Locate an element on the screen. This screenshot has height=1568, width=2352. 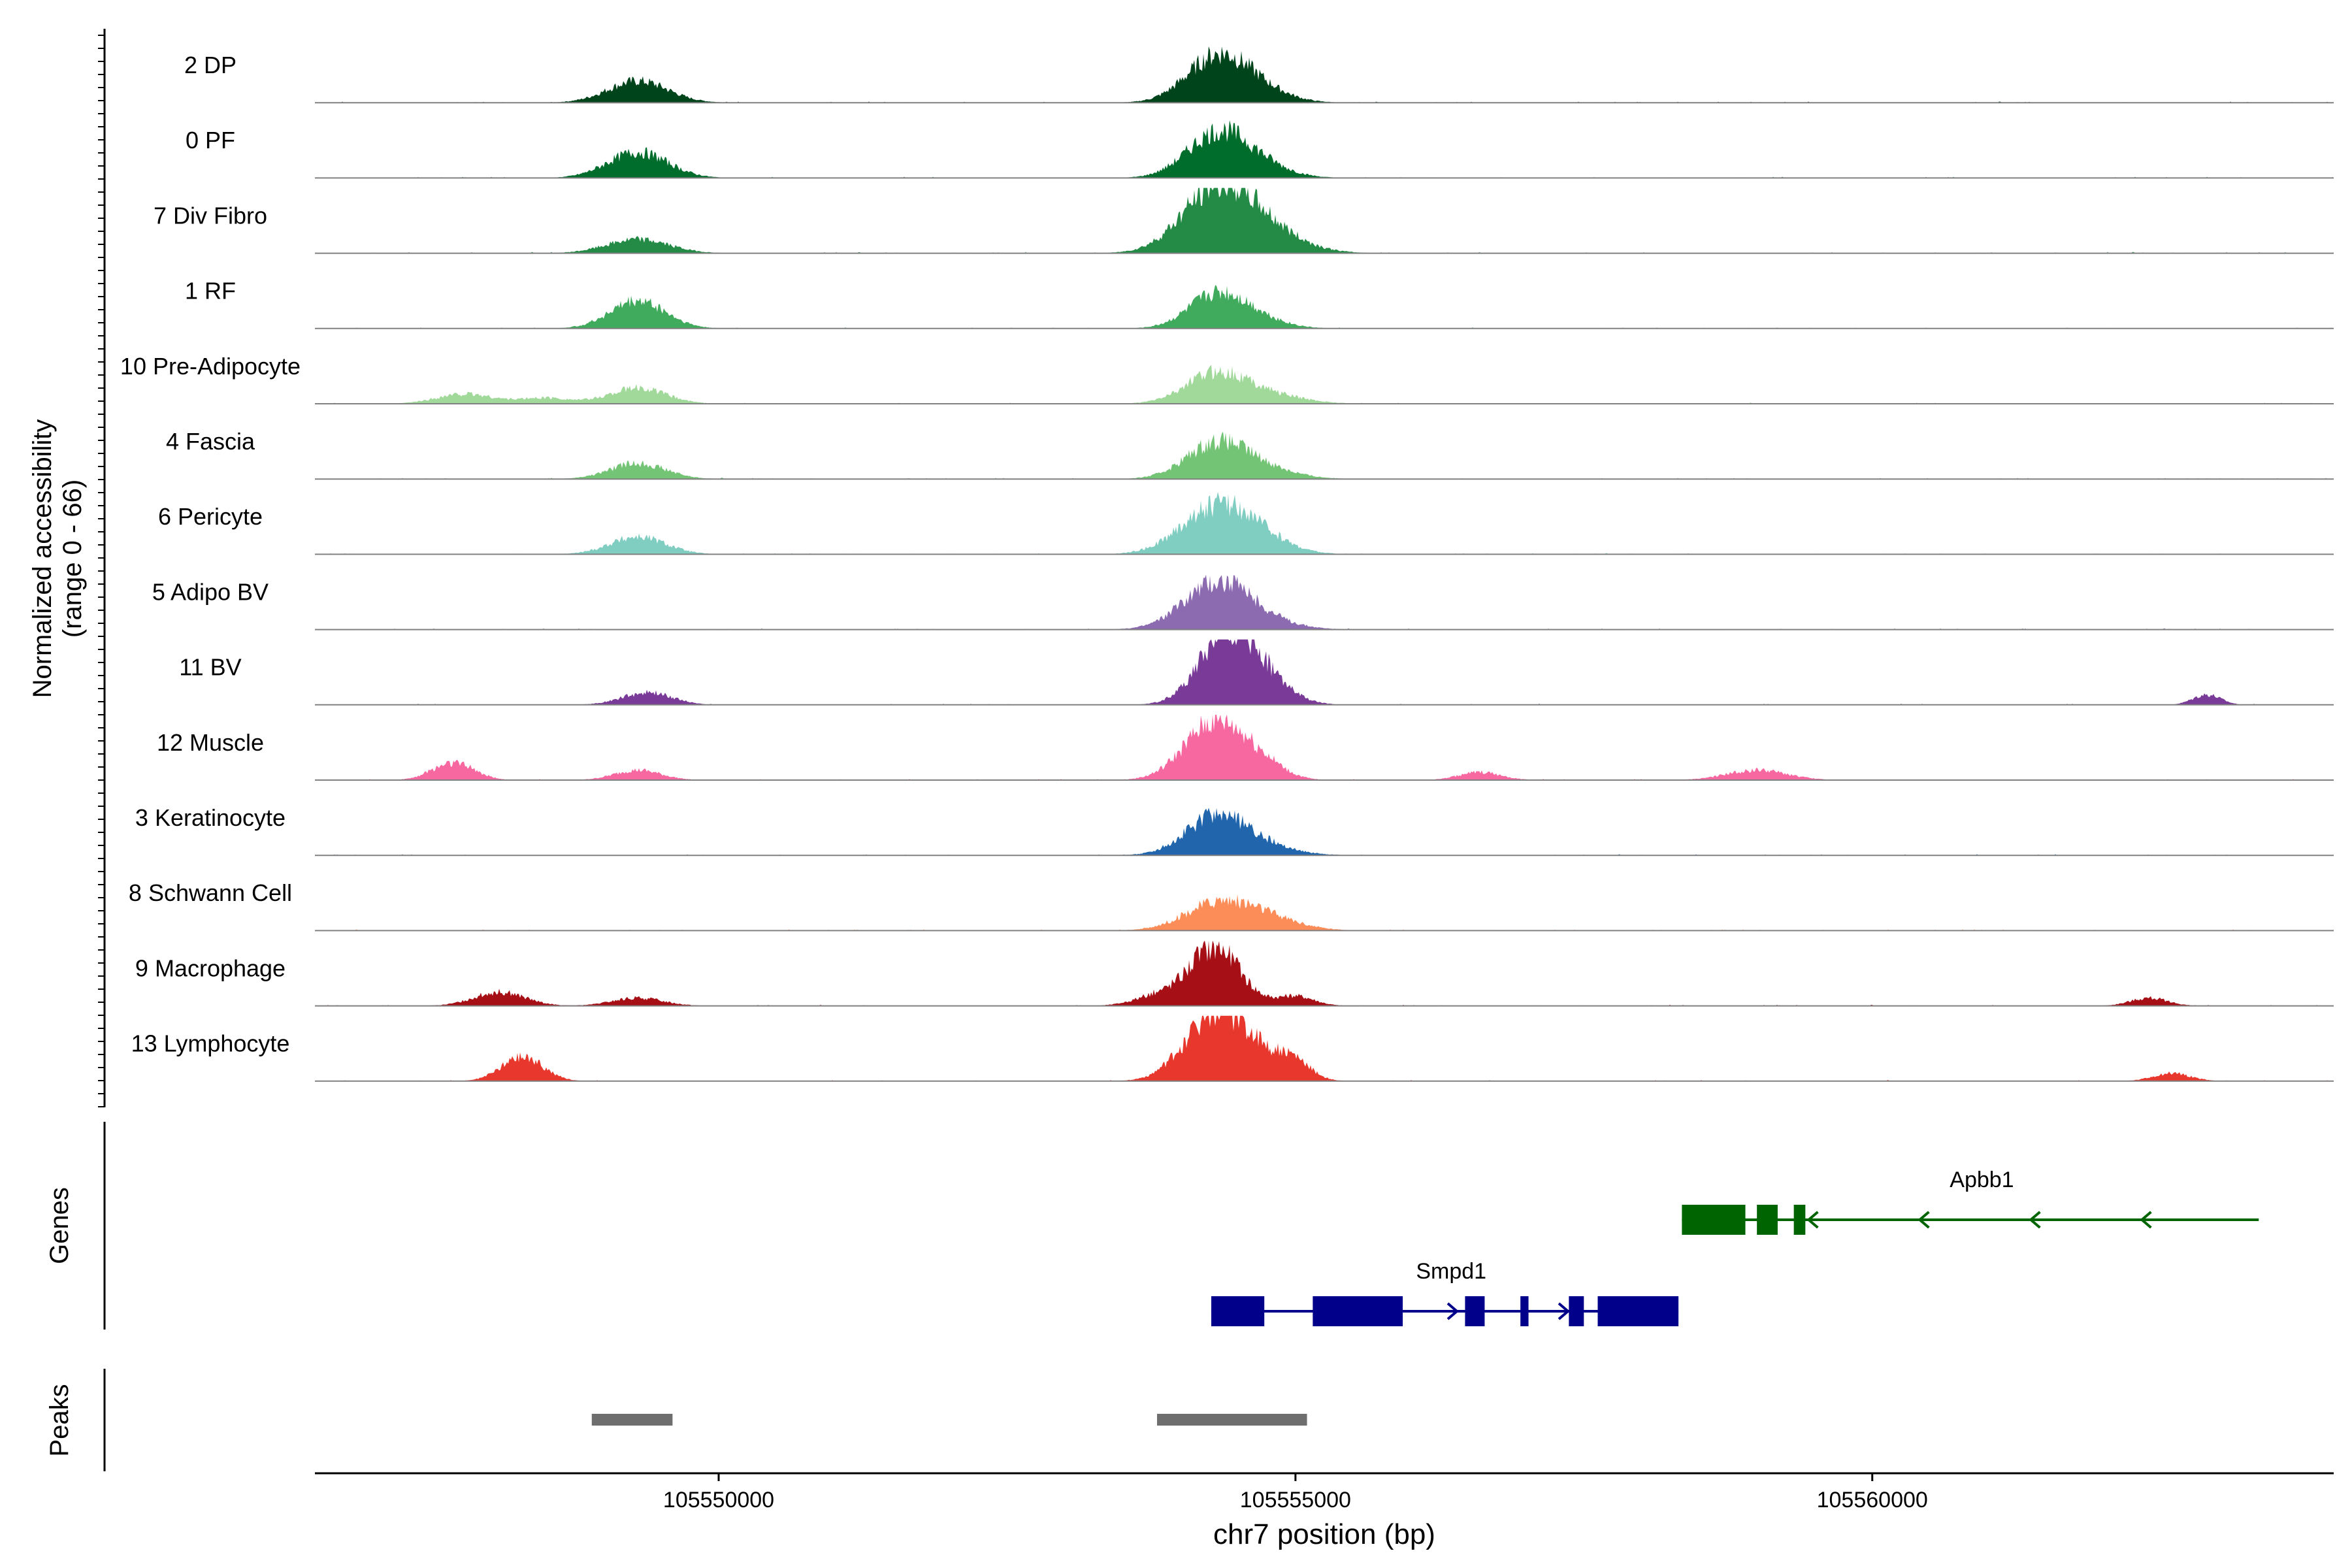
genes-label: Genes is located at coordinates (59, 1225).